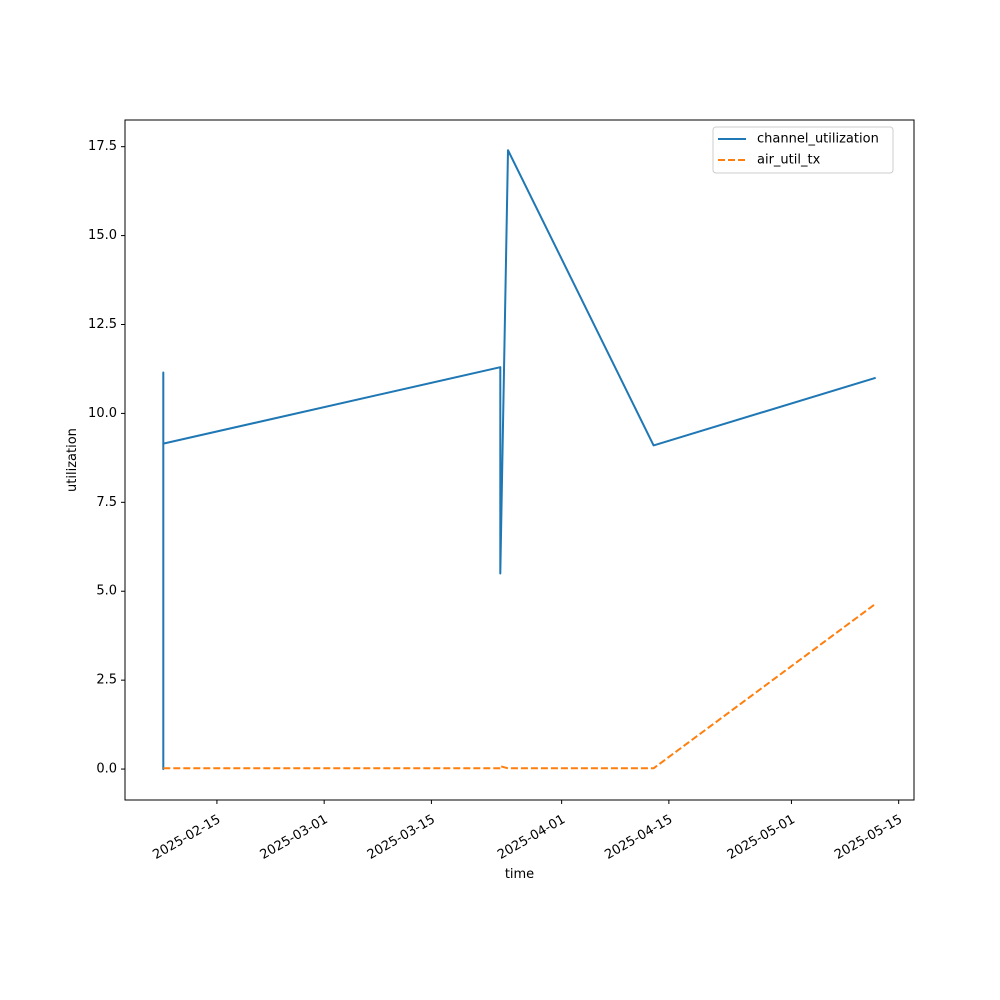 This screenshot has height=1000, width=1000. I want to click on legend-box, so click(803, 150).